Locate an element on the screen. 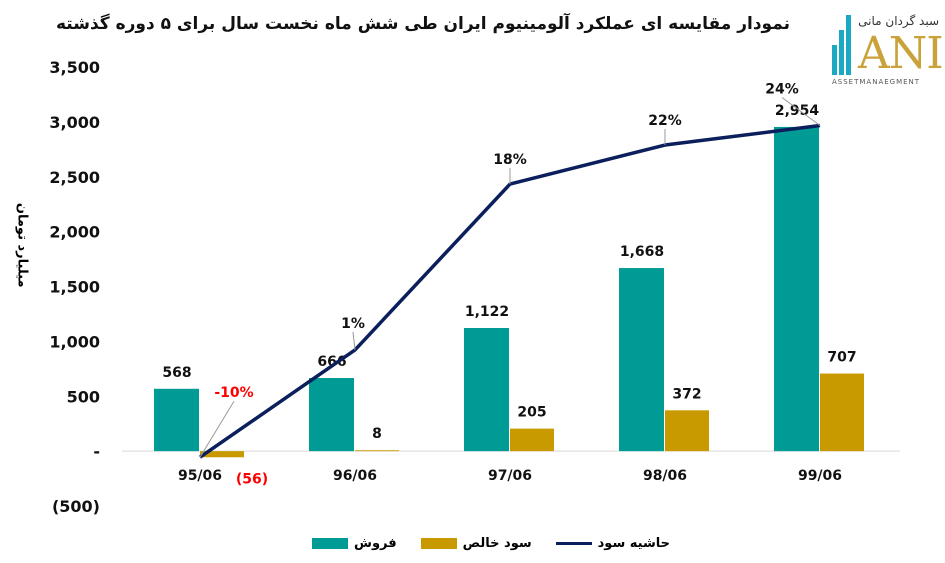  data-label-margin: 18% is located at coordinates (510, 160).